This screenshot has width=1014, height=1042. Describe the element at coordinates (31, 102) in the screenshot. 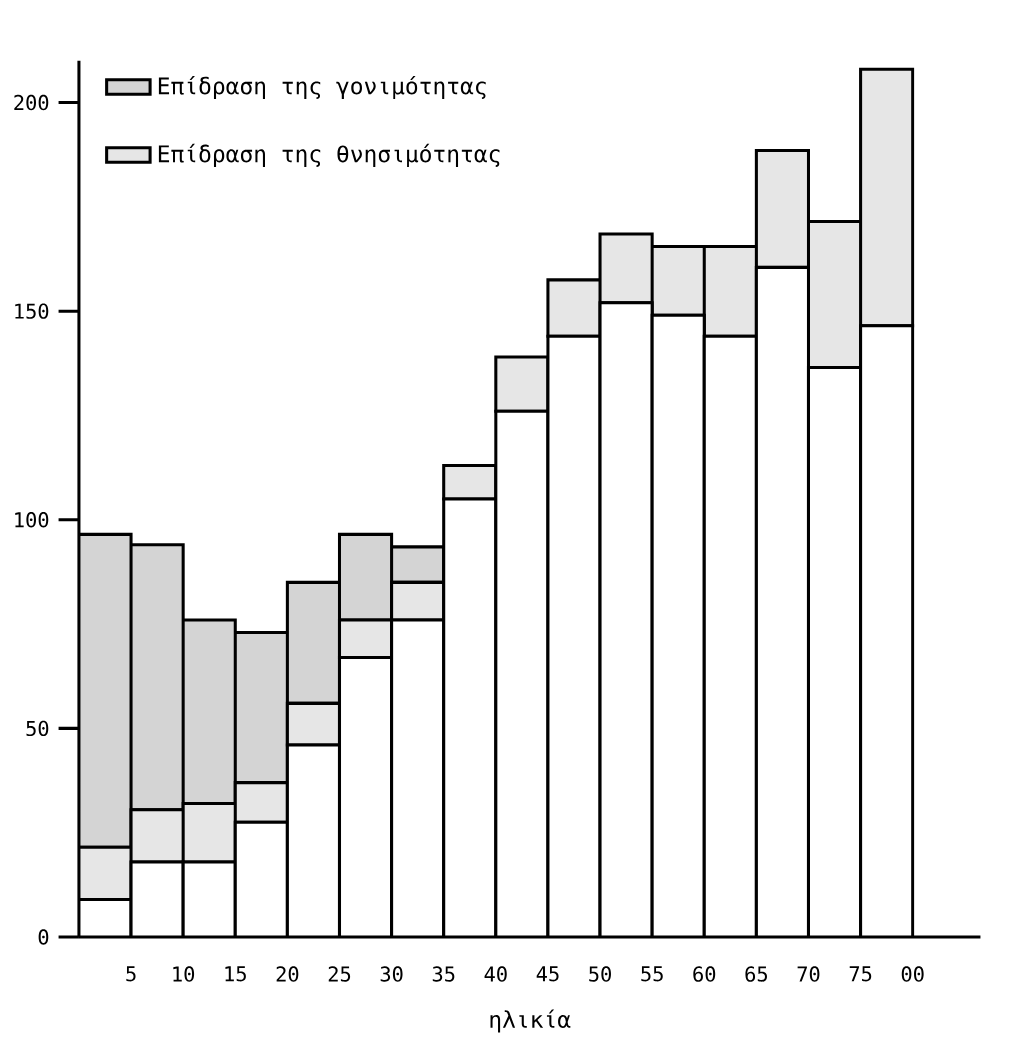

I see `y-tick-label: 200` at that location.